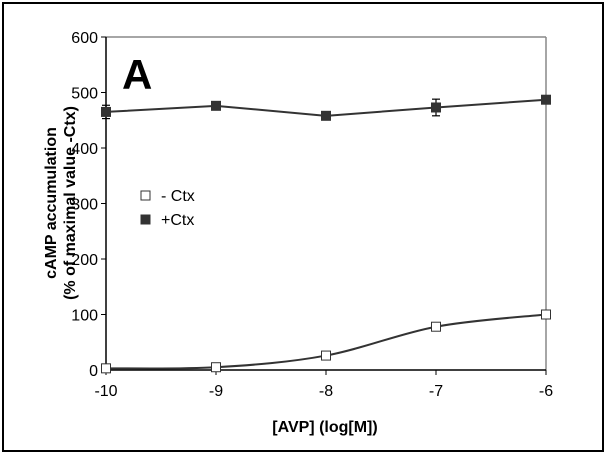  What do you see at coordinates (93, 371) in the screenshot?
I see `y-tick-label: 0` at bounding box center [93, 371].